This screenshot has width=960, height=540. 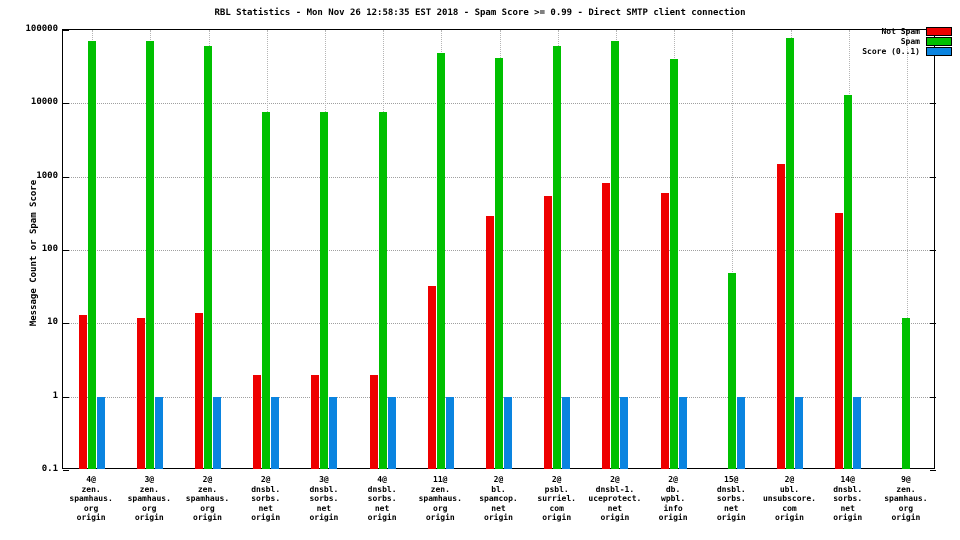 I want to click on y-tick-label: 10, so click(x=52, y=322).